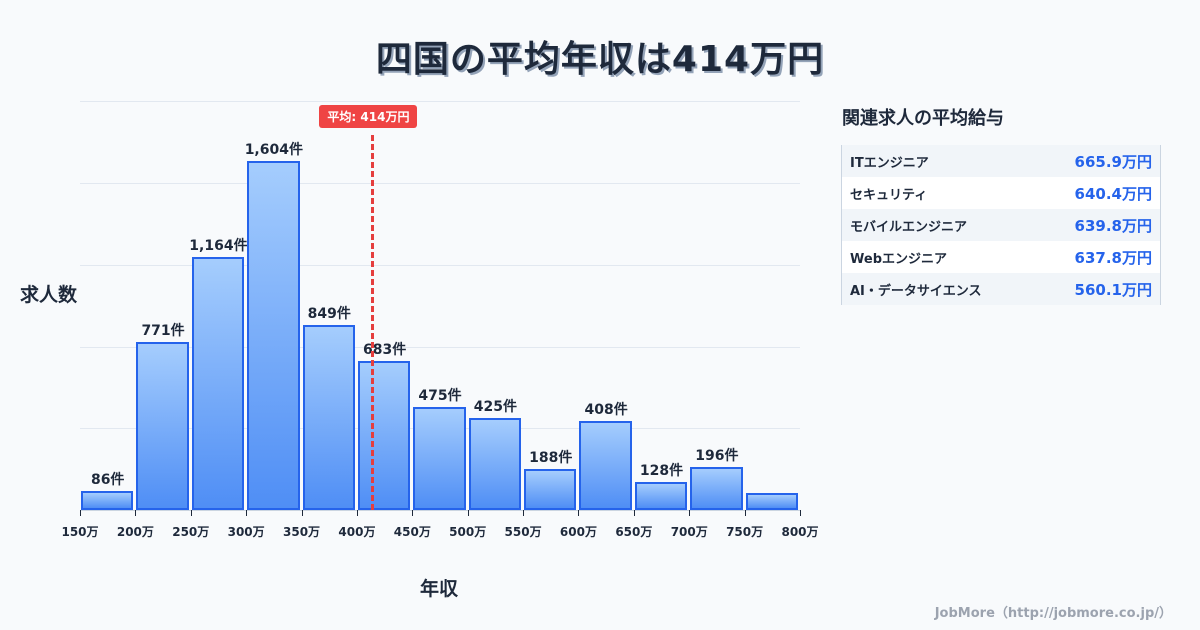 This screenshot has width=1200, height=630. Describe the element at coordinates (107, 480) in the screenshot. I see `bar-value-label: 86件` at that location.